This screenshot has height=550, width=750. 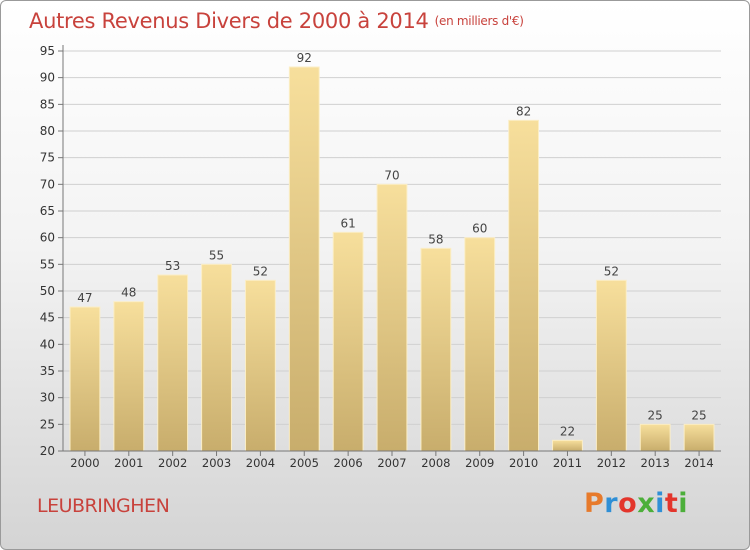 I want to click on y-tick-label: 90, so click(x=47, y=78).